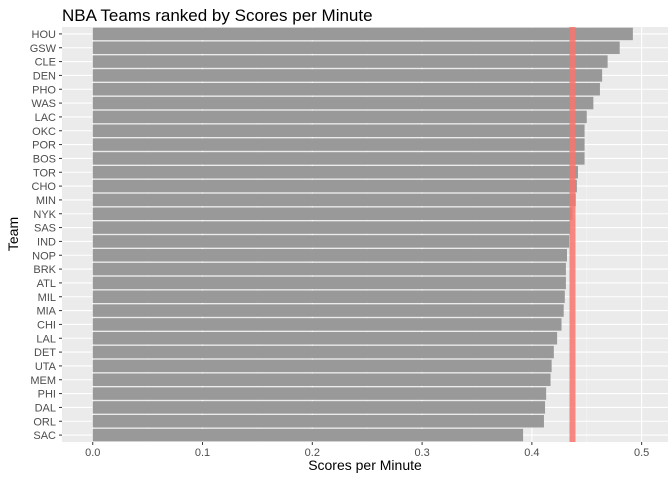 The height and width of the screenshot is (480, 672). What do you see at coordinates (44, 436) in the screenshot?
I see `y-tick-label: SAC` at bounding box center [44, 436].